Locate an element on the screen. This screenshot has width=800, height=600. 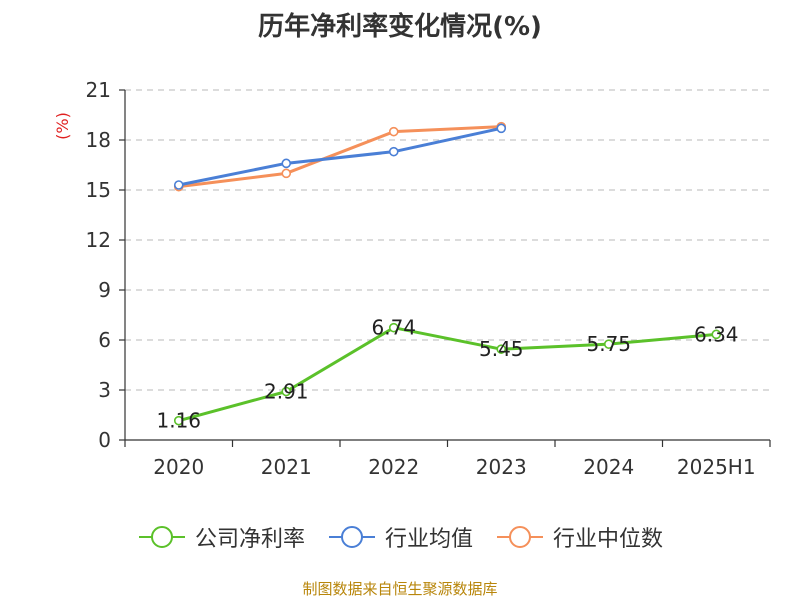
data-label: 2.91 is located at coordinates (286, 392).